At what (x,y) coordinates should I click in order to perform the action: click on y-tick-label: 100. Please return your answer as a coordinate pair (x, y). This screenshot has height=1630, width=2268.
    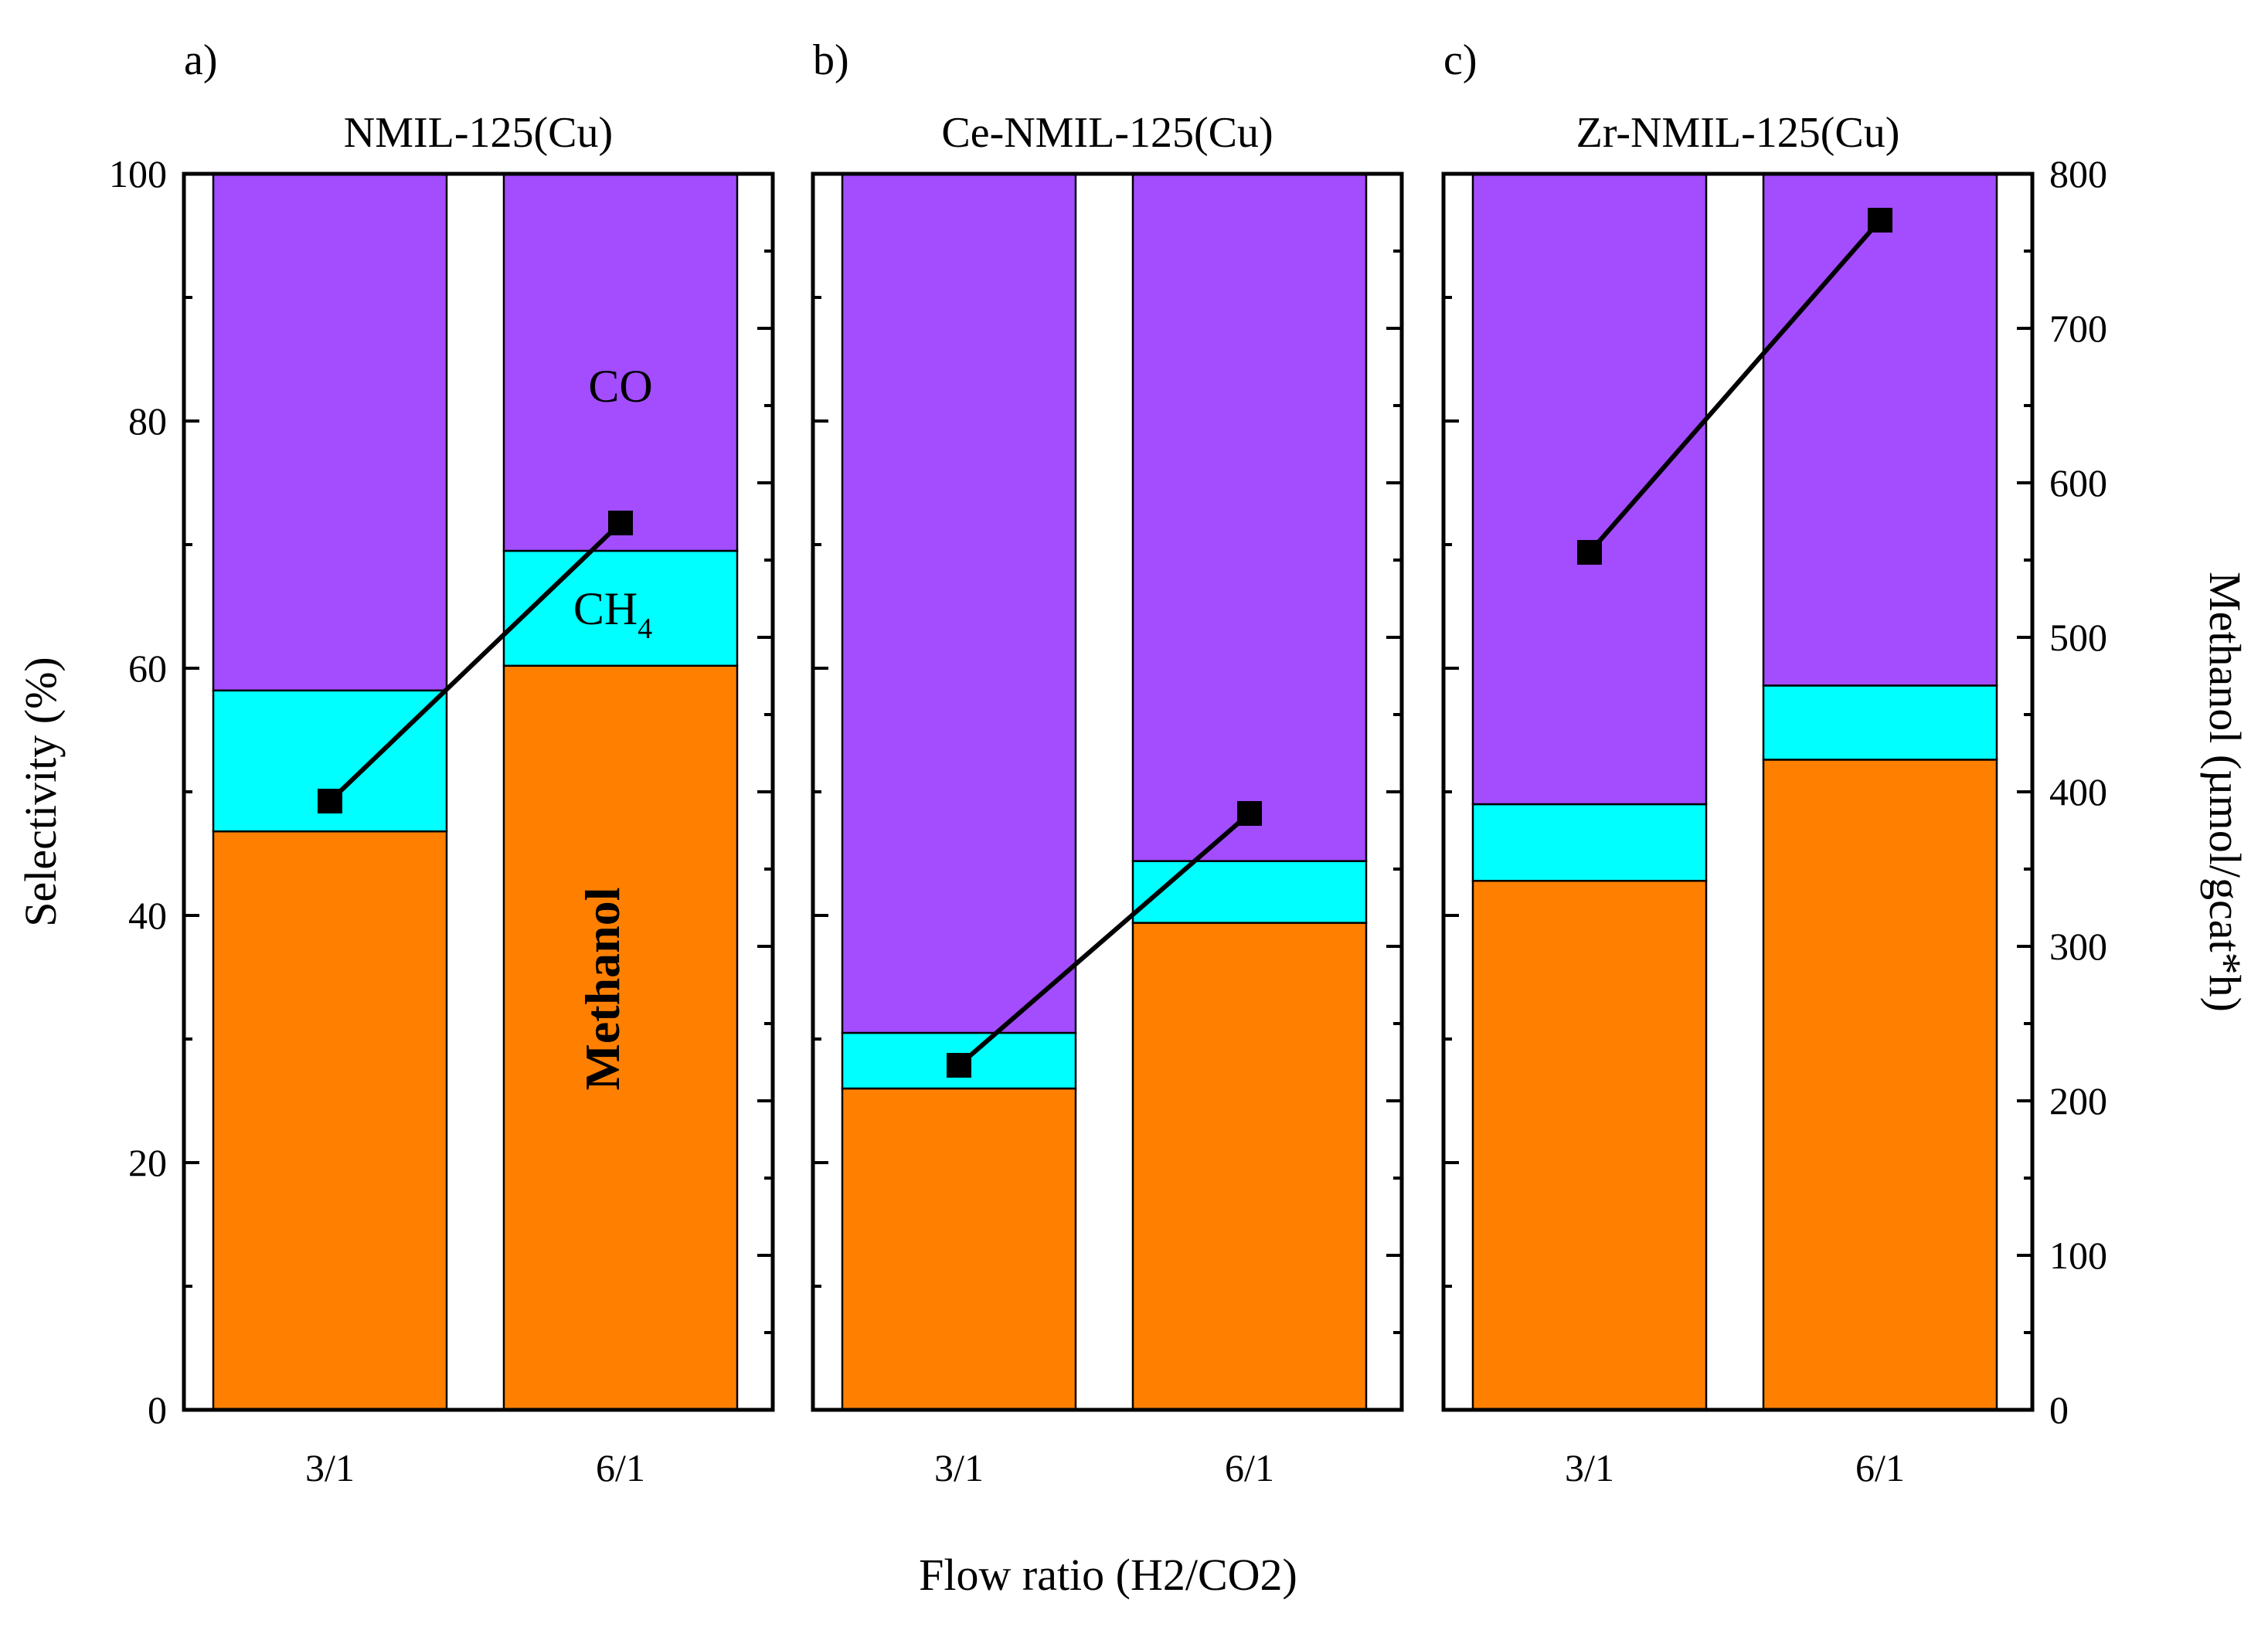
    Looking at the image, I should click on (138, 173).